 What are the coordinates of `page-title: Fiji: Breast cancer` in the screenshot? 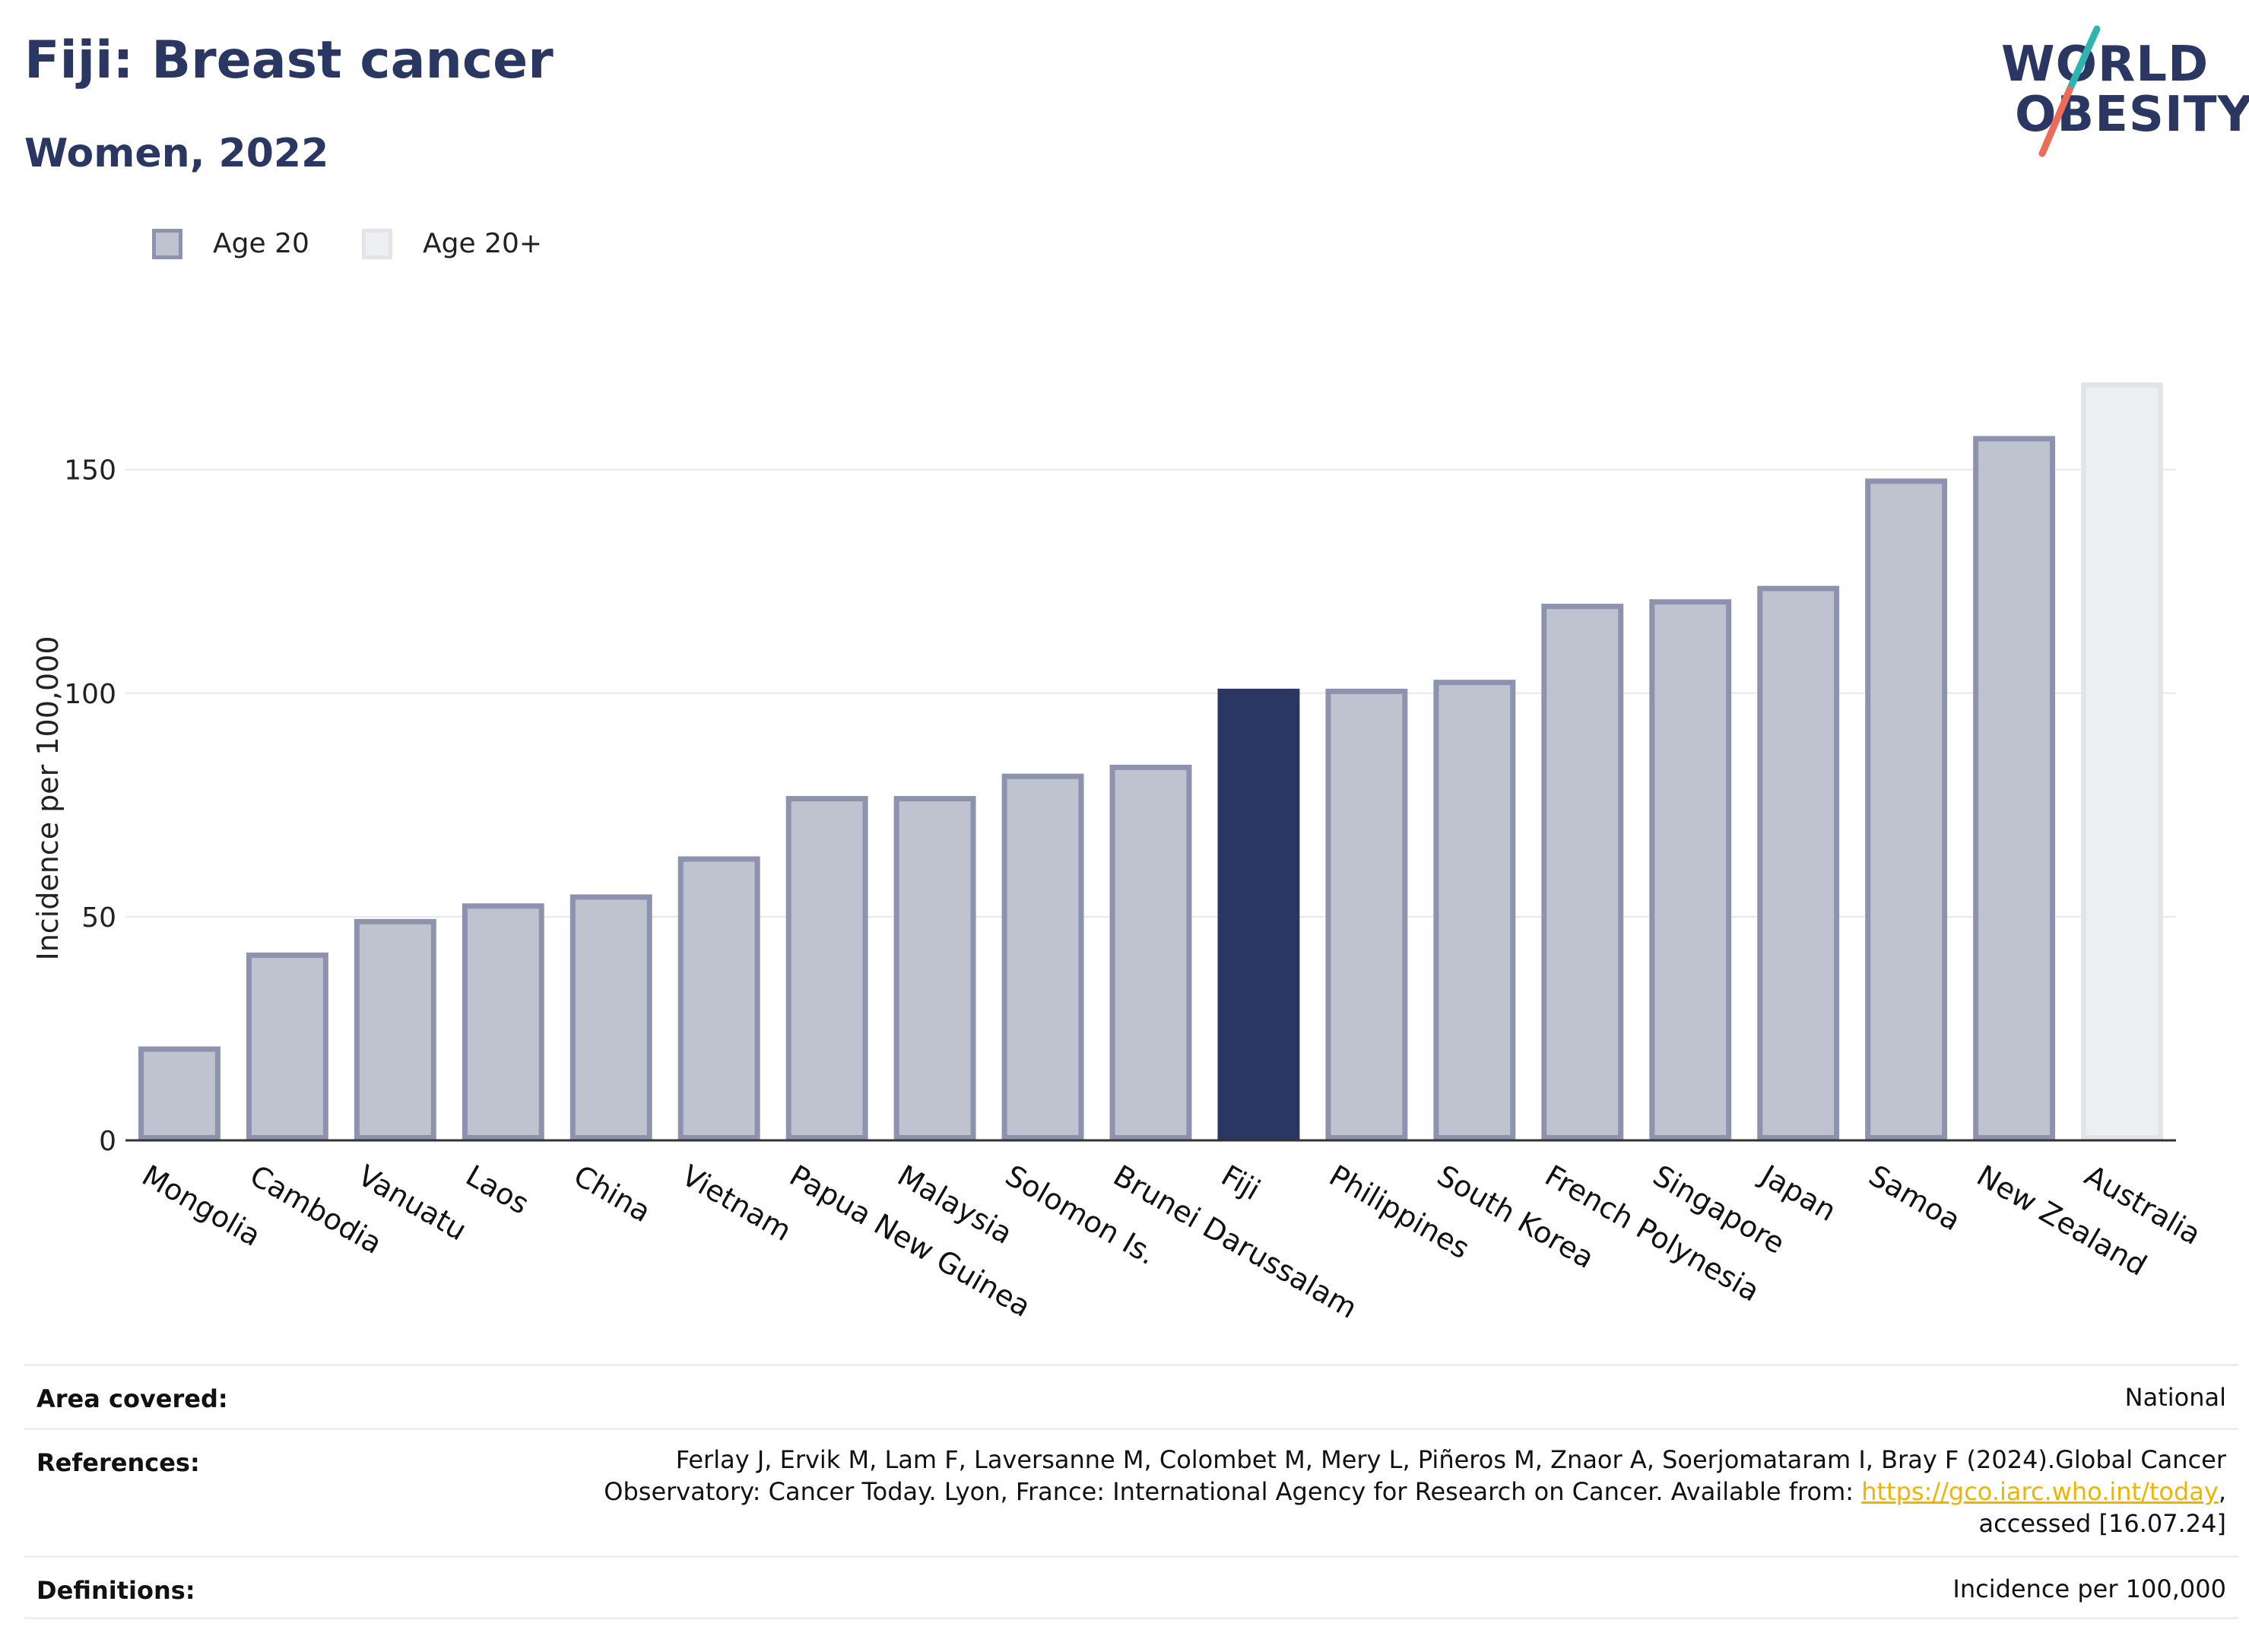 It's located at (289, 60).